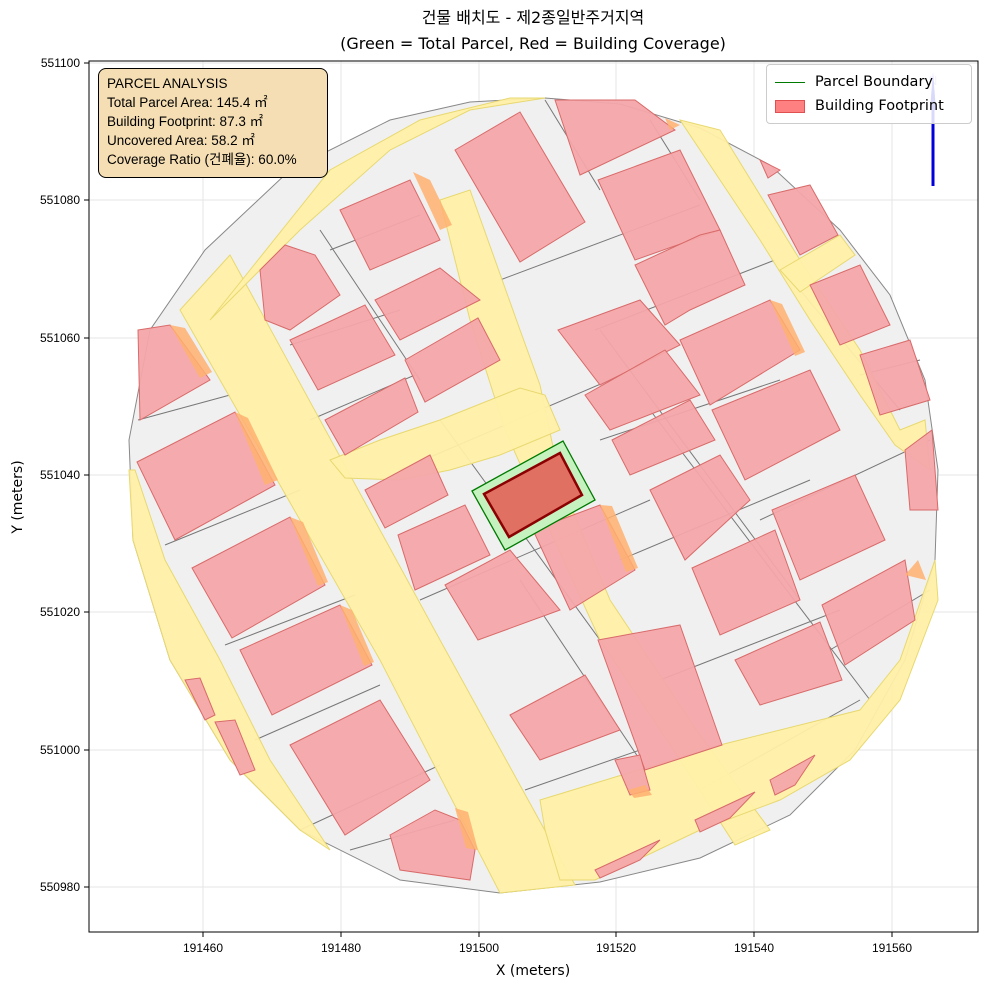  I want to click on legend-label-parcel: Parcel Boundary, so click(874, 82).